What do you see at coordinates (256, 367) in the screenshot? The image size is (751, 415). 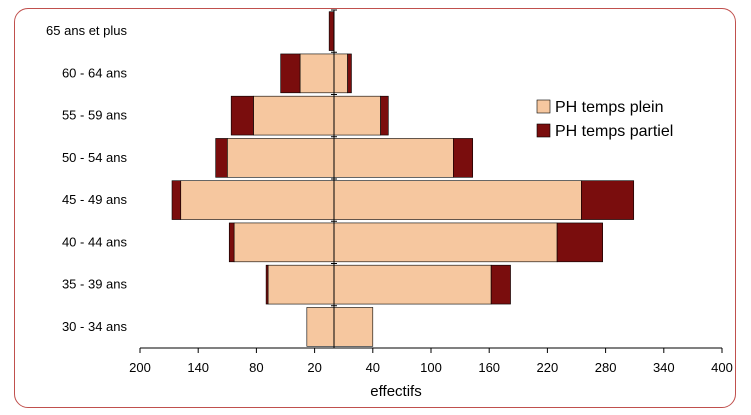 I see `x-tick-label: 80` at bounding box center [256, 367].